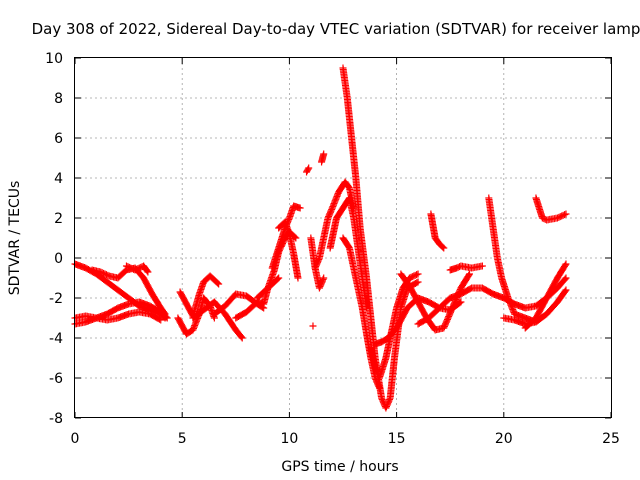 This screenshot has height=480, width=640. Describe the element at coordinates (15, 238) in the screenshot. I see `y-axis-label: SDTVAR / TECUs` at that location.